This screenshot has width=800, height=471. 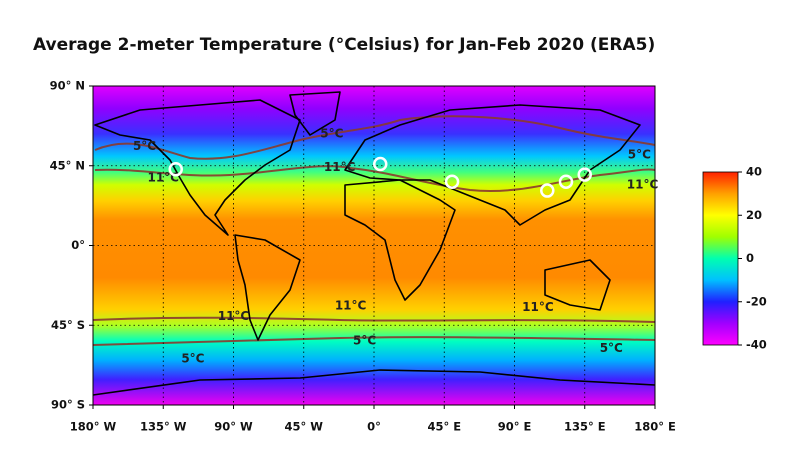 What do you see at coordinates (655, 427) in the screenshot?
I see `x-tick-label: 180° E` at bounding box center [655, 427].